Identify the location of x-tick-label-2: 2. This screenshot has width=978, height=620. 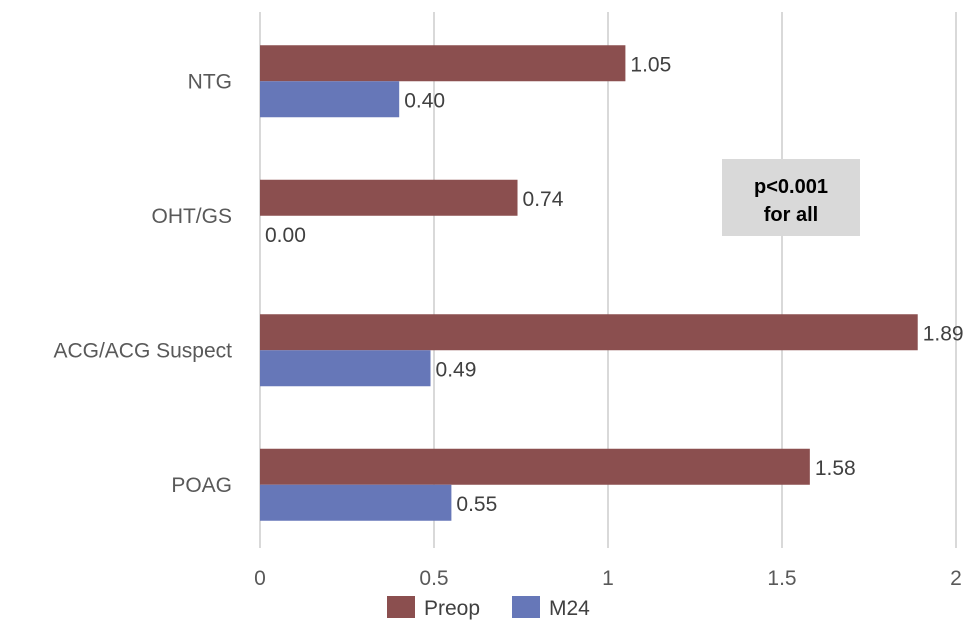
(956, 578).